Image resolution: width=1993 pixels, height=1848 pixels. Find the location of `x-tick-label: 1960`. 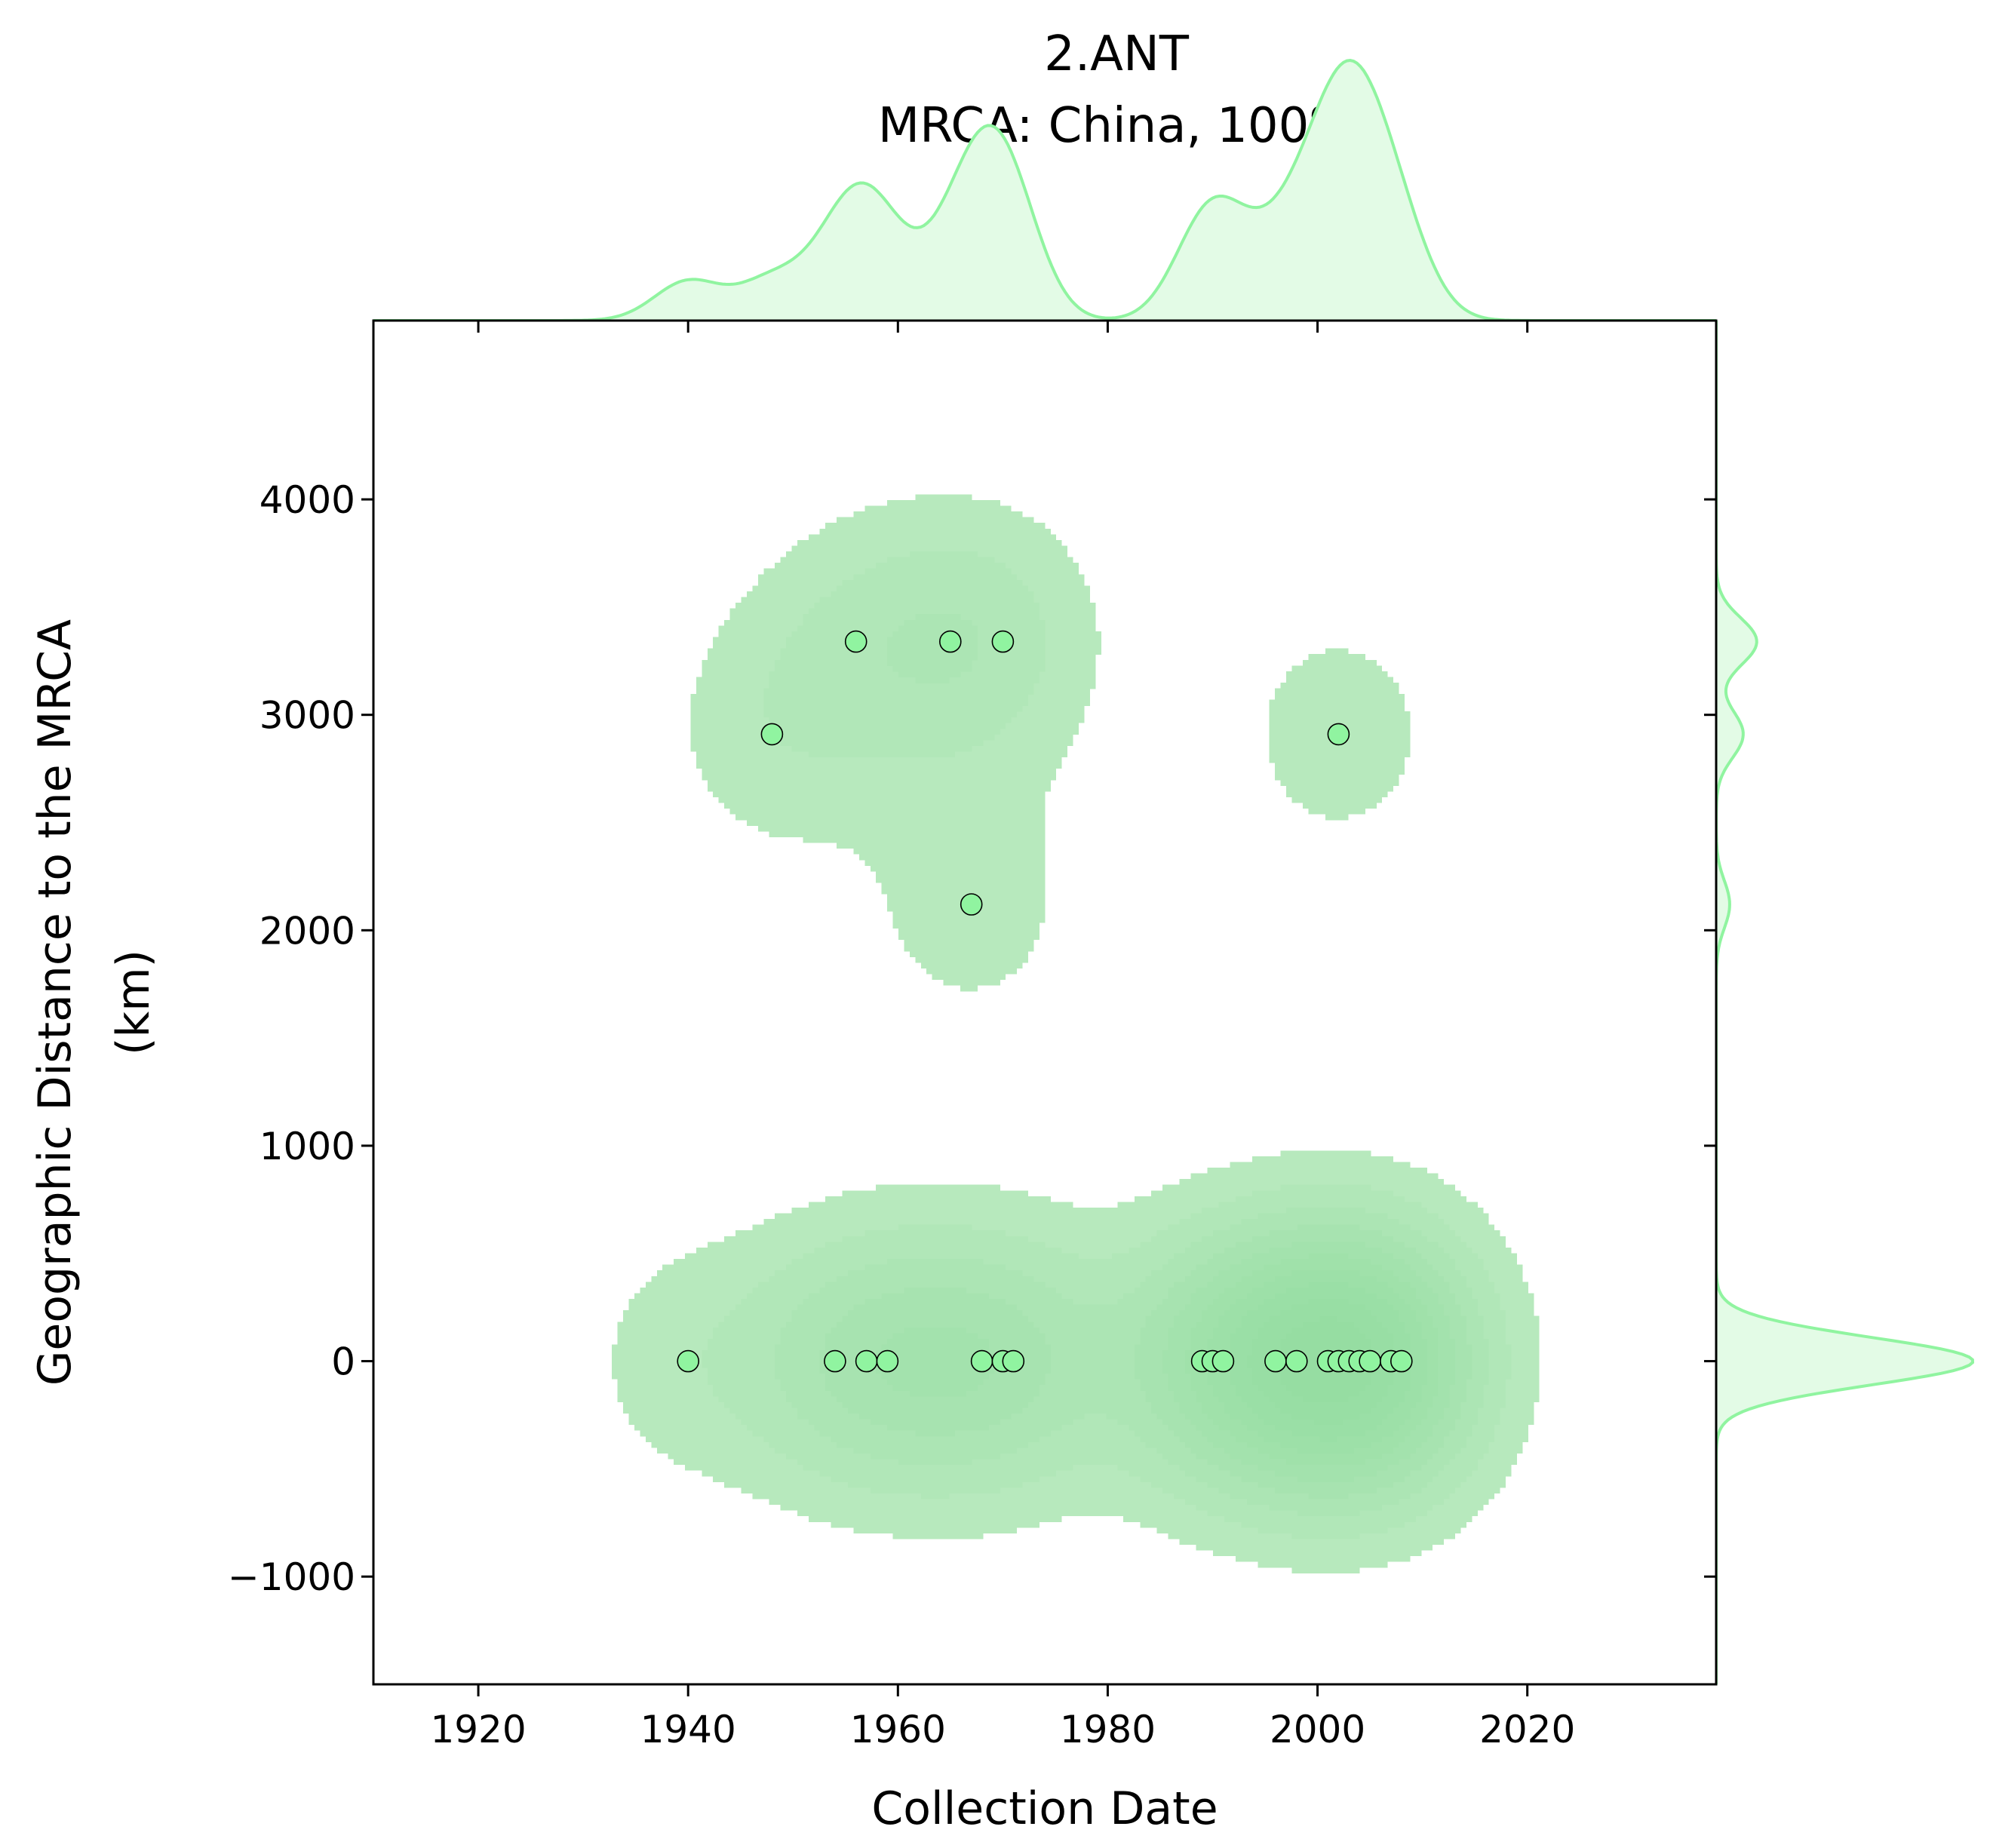

x-tick-label: 1960 is located at coordinates (898, 1729).